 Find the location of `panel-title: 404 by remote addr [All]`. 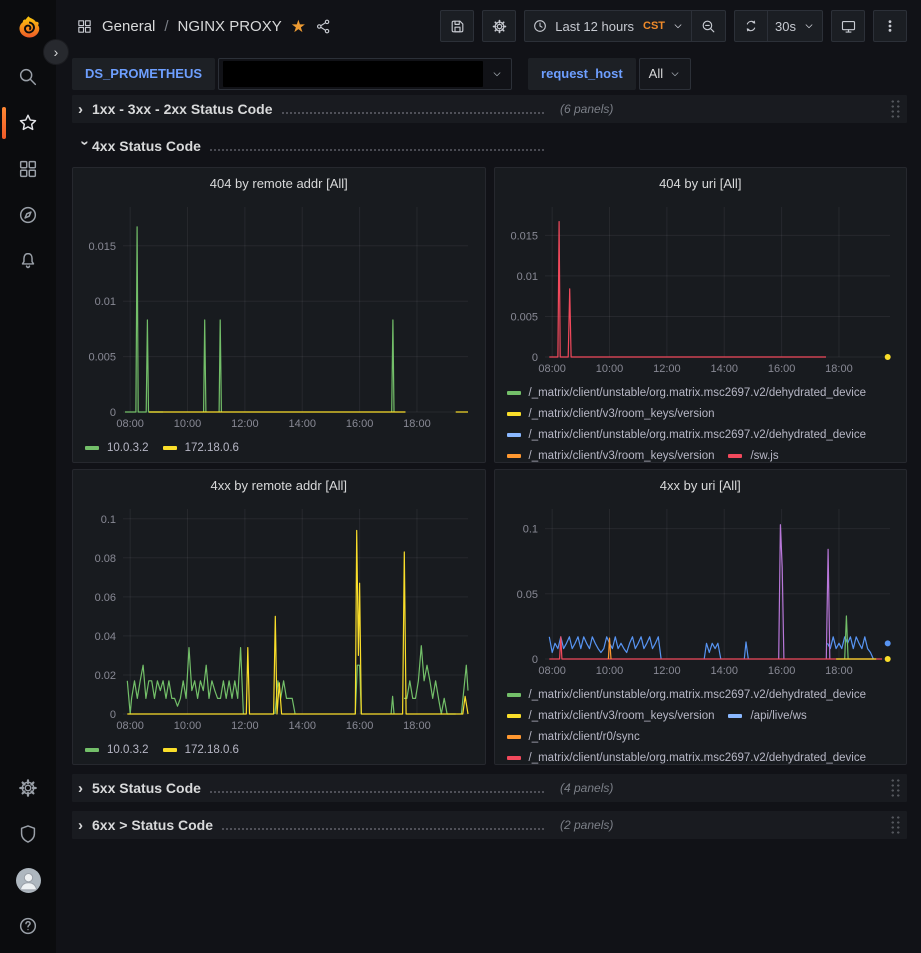

panel-title: 404 by remote addr [All] is located at coordinates (278, 183).